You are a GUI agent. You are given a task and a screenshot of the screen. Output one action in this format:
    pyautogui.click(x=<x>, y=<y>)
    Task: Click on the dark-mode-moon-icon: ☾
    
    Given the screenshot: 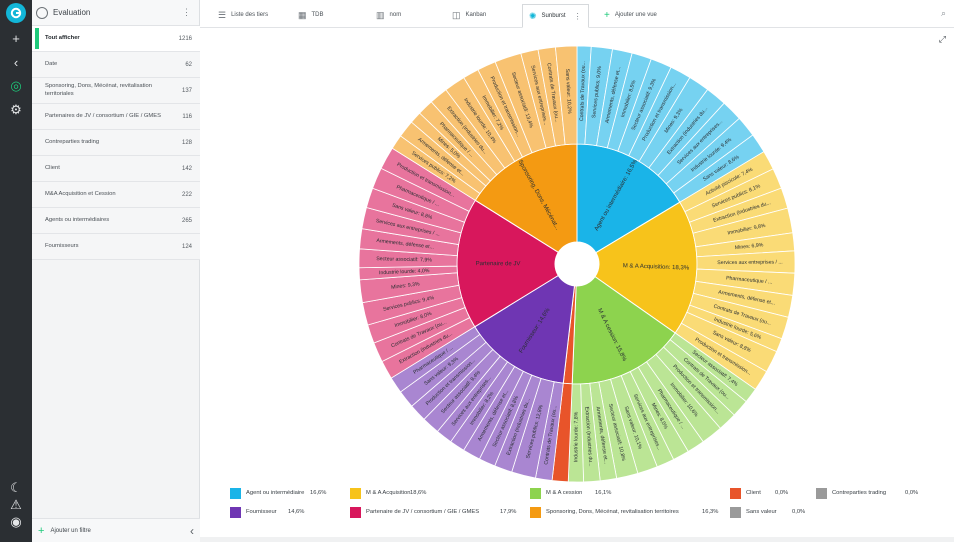 What is the action you would take?
    pyautogui.click(x=16, y=487)
    